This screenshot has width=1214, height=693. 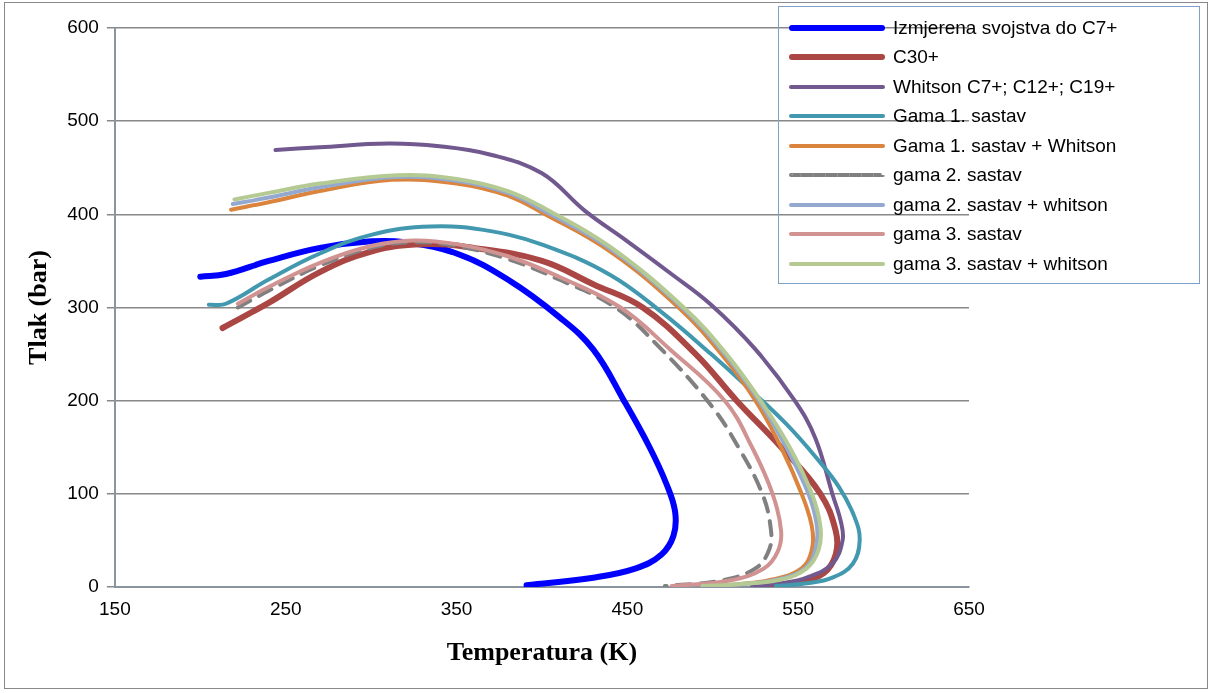 I want to click on y-tick-label: 600, so click(x=83, y=27).